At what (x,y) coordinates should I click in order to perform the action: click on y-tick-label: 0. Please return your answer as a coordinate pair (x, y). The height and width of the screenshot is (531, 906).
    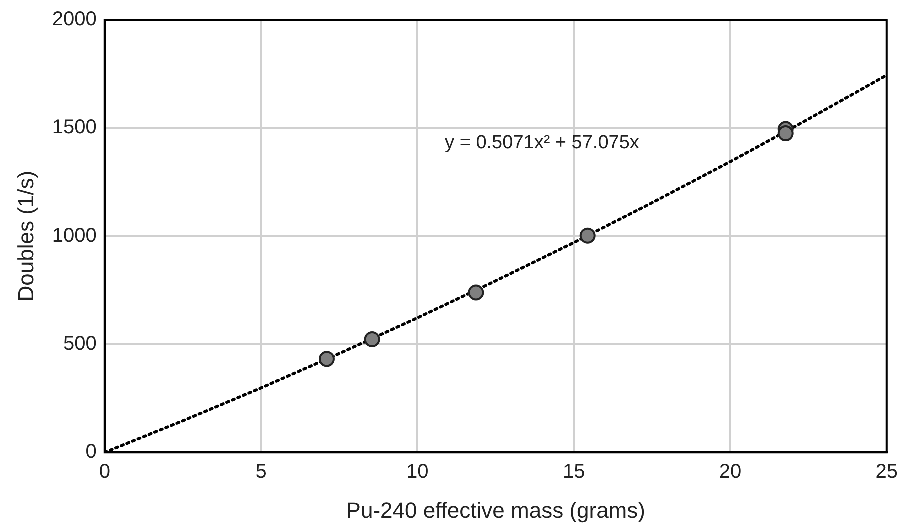
    Looking at the image, I should click on (91, 452).